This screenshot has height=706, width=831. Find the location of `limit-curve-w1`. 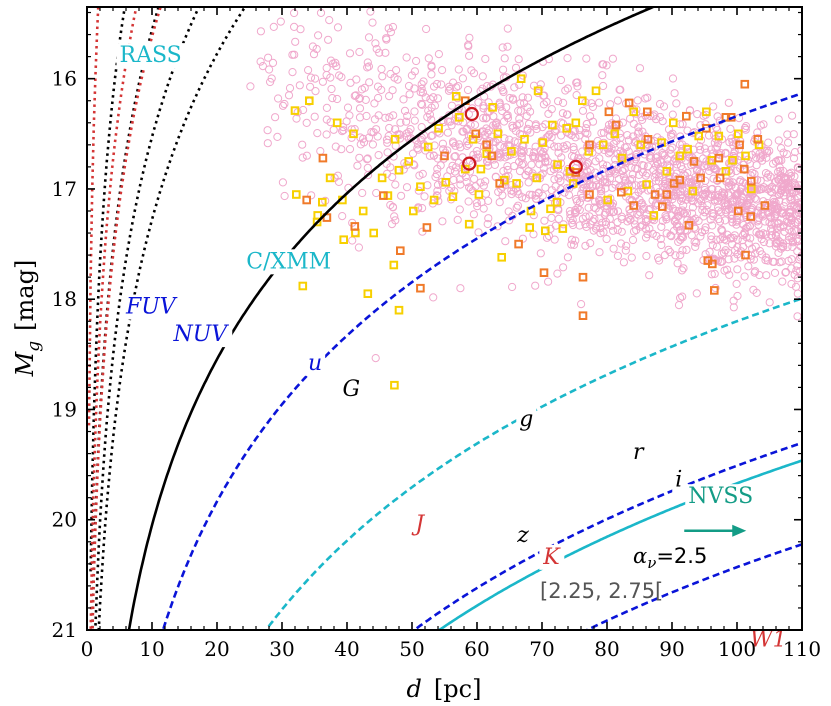

limit-curve-w1 is located at coordinates (93, 216).